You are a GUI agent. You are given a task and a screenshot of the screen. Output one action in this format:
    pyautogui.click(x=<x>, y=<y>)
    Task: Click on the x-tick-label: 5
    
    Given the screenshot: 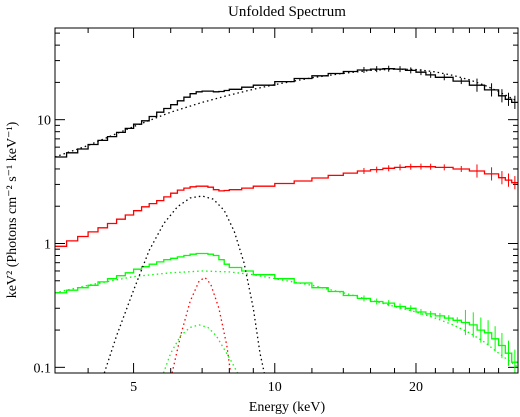 What is the action you would take?
    pyautogui.click(x=133, y=387)
    